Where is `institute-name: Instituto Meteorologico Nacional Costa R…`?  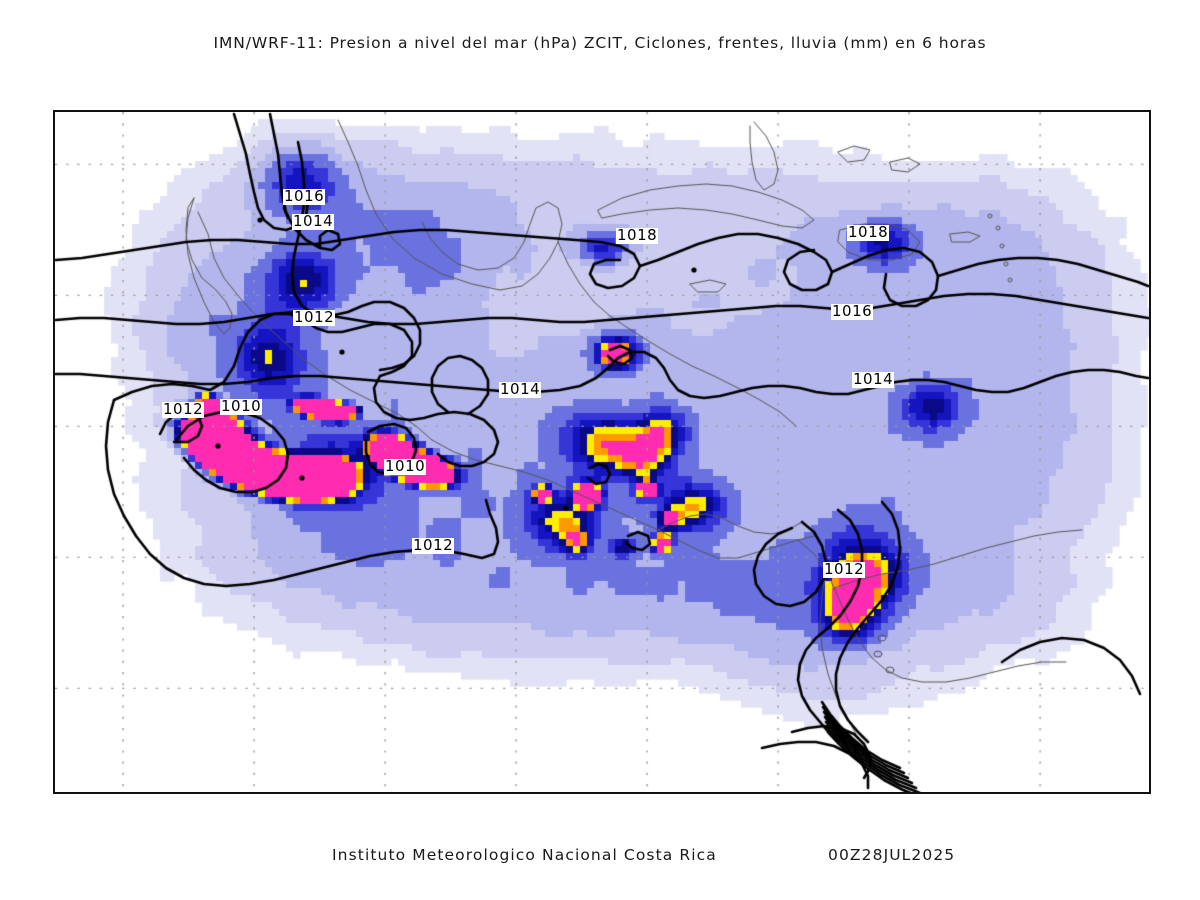 institute-name: Instituto Meteorologico Nacional Costa R… is located at coordinates (524, 855).